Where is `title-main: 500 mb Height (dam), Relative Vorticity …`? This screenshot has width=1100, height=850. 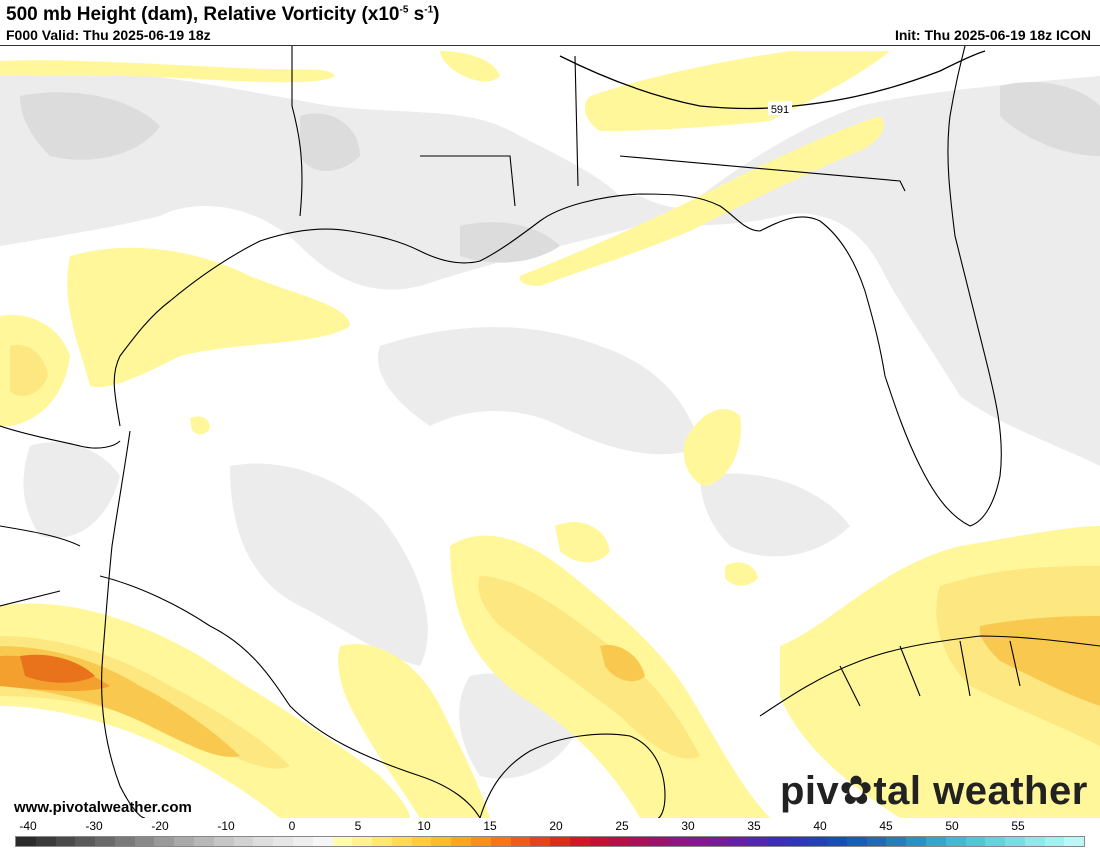 title-main: 500 mb Height (dam), Relative Vorticity … is located at coordinates (203, 14).